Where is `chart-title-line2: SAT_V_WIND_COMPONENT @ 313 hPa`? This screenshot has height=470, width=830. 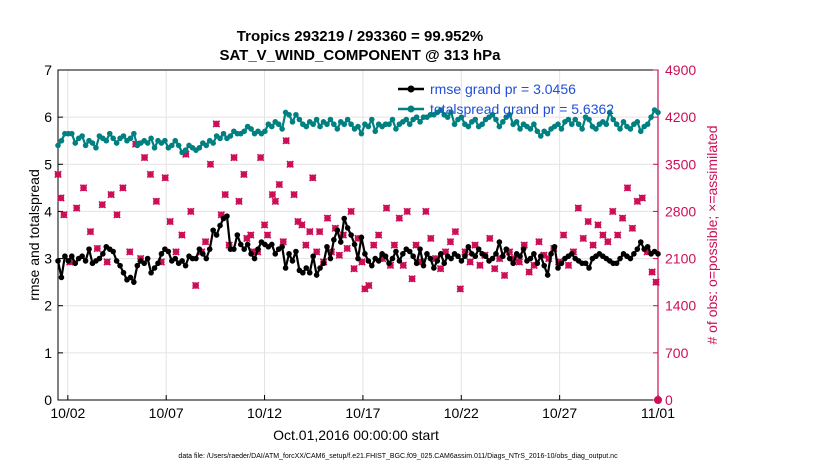 chart-title-line2: SAT_V_WIND_COMPONENT @ 313 hPa is located at coordinates (360, 55).